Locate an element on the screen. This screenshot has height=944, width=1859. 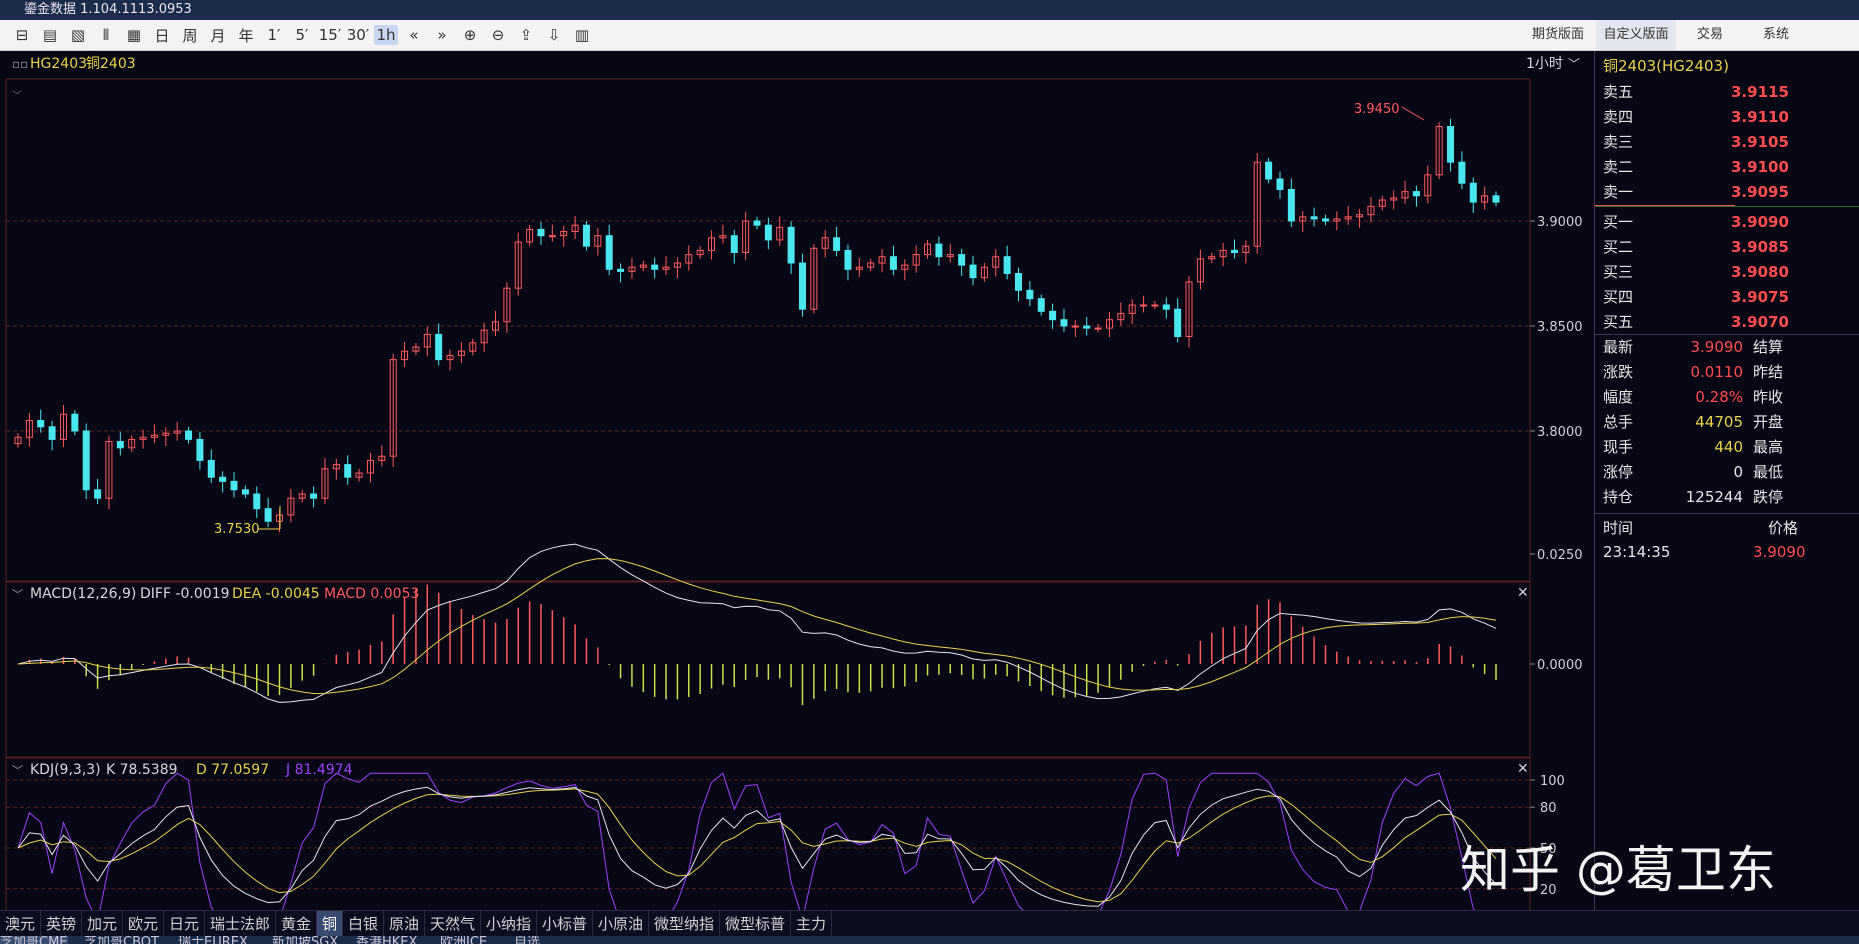
export-icon: ⇪ is located at coordinates (526, 35).